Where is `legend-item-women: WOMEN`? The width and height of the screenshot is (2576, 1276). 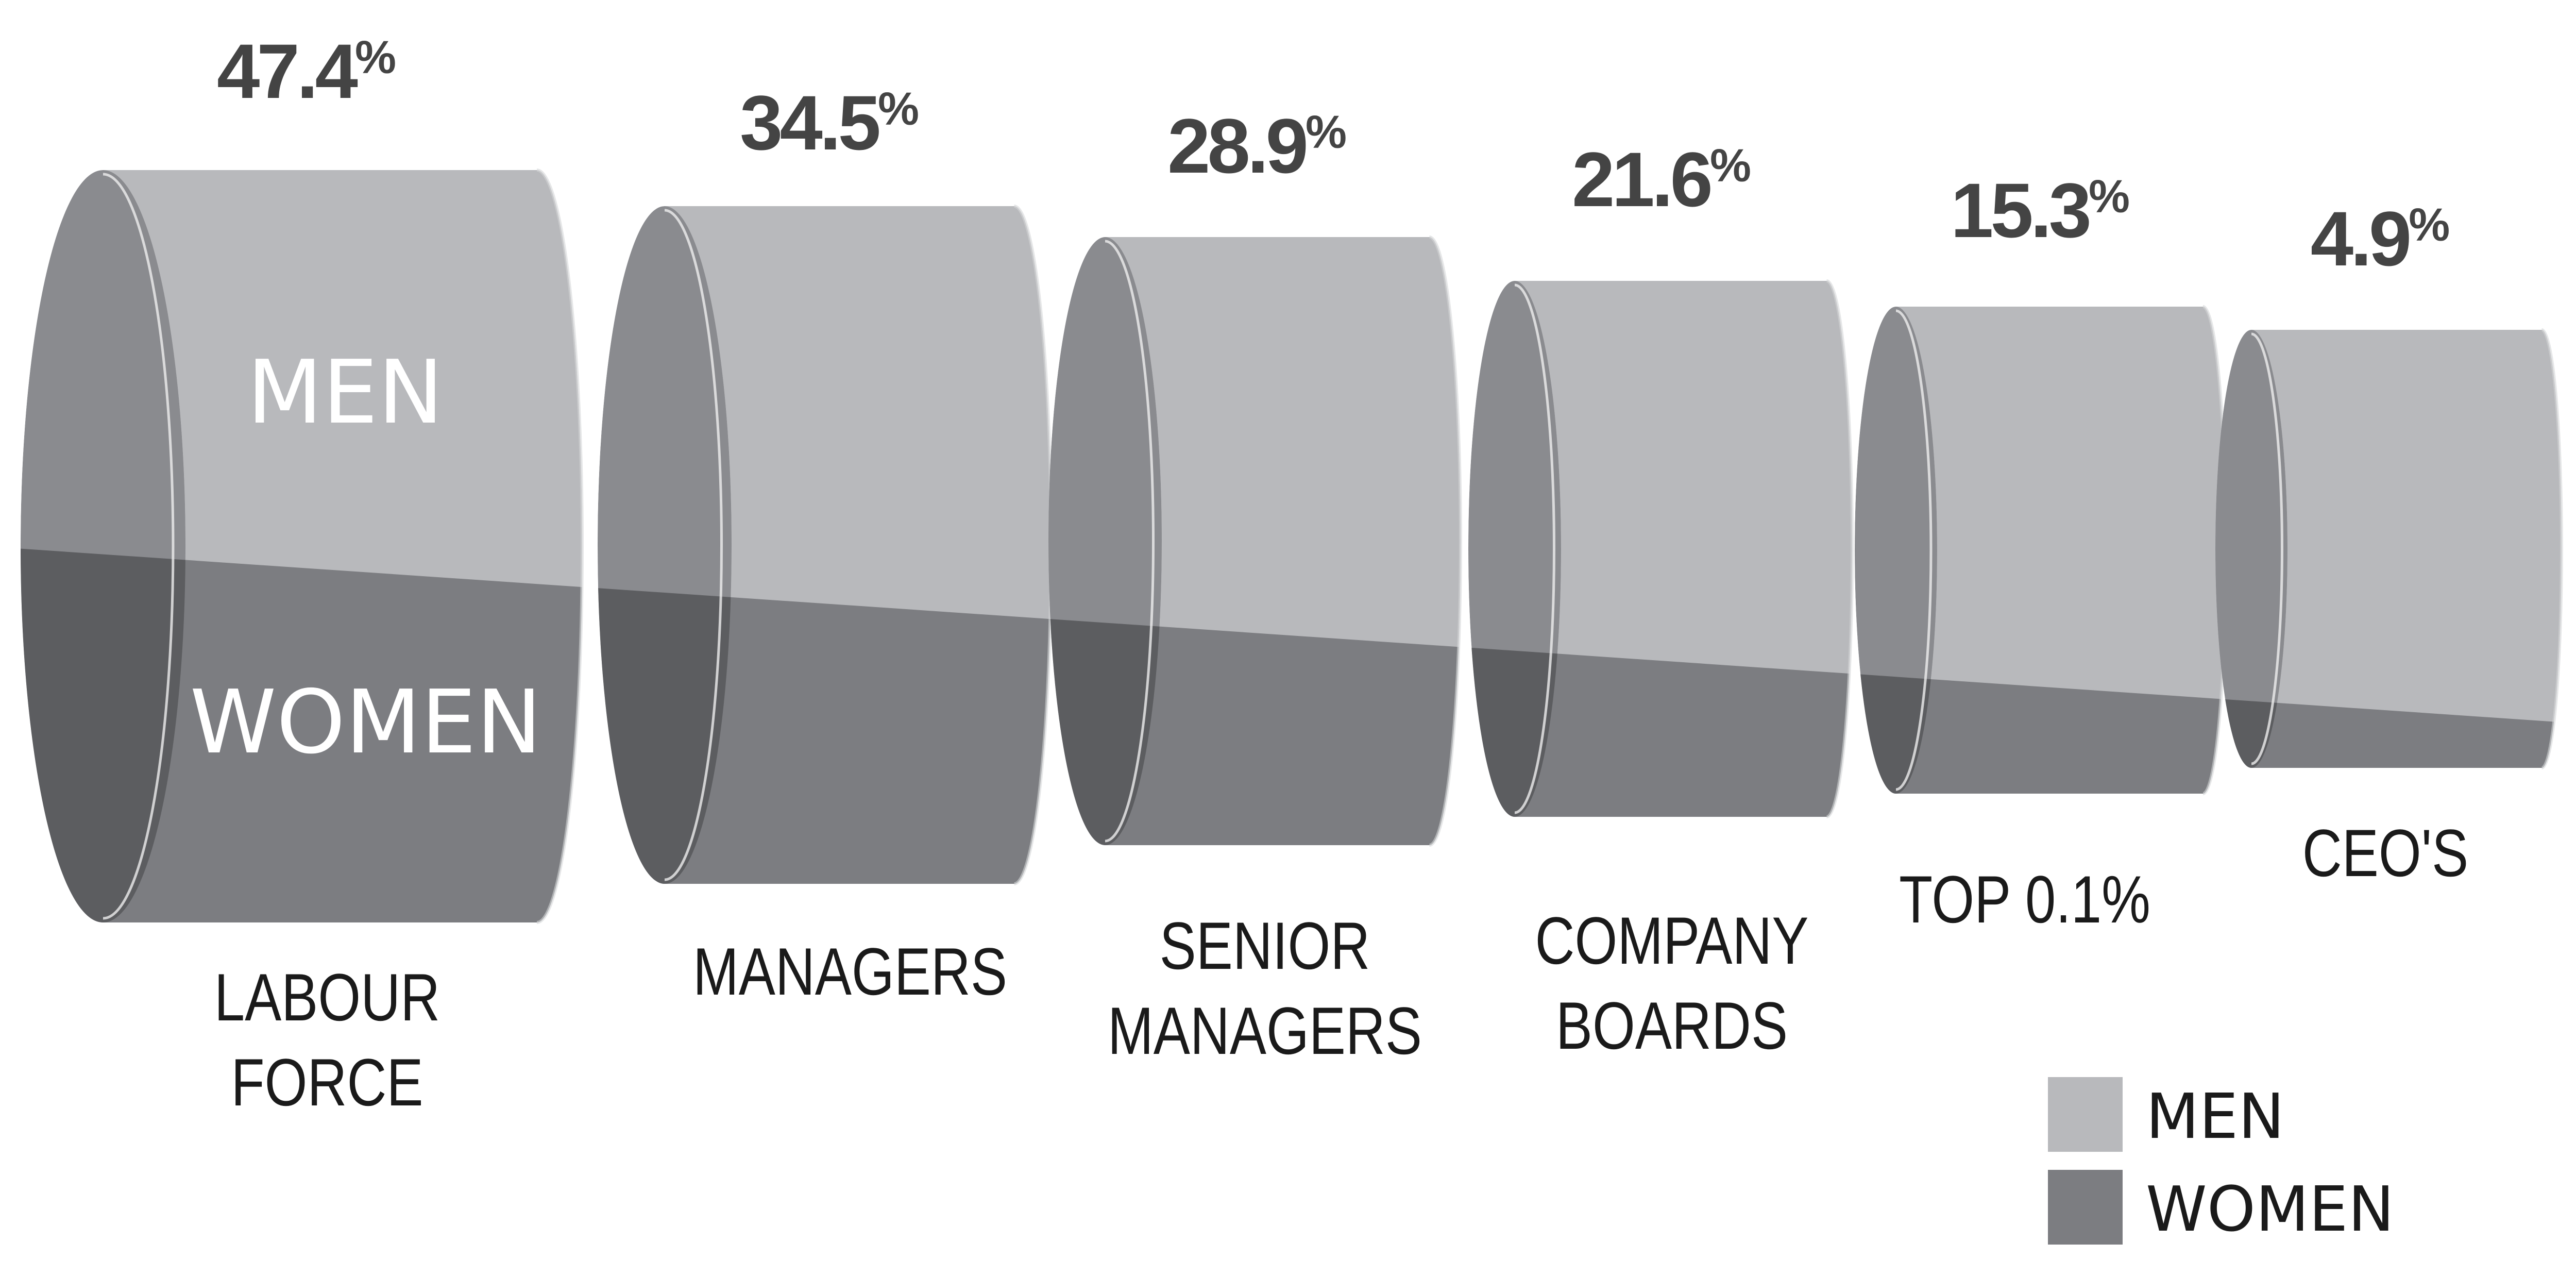
legend-item-women: WOMEN is located at coordinates (2221, 1208).